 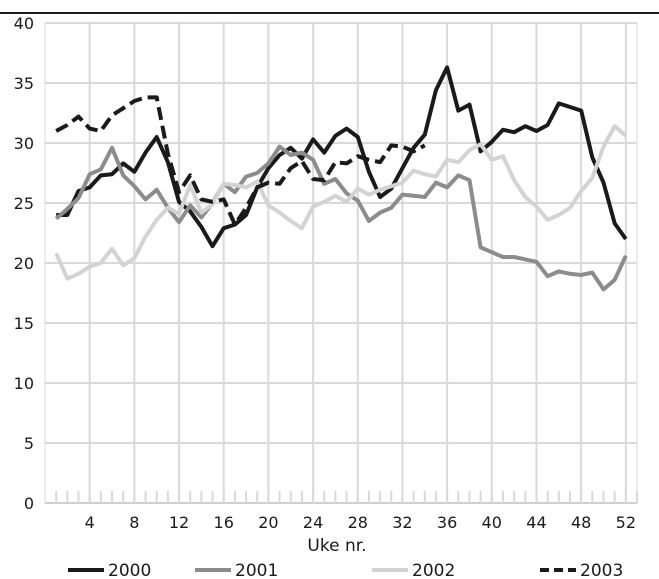 What do you see at coordinates (336, 546) in the screenshot?
I see `x-axis-label: Uke nr.` at bounding box center [336, 546].